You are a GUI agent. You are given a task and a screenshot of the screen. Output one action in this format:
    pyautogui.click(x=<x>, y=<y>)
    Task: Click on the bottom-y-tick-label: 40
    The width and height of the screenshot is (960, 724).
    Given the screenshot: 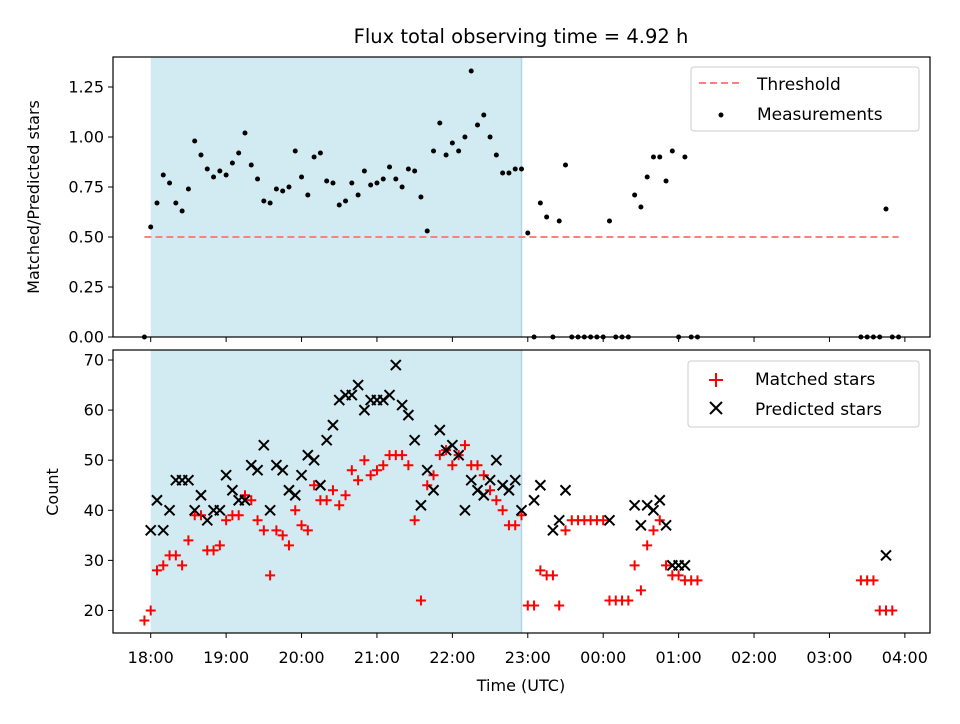 What is the action you would take?
    pyautogui.click(x=94, y=510)
    